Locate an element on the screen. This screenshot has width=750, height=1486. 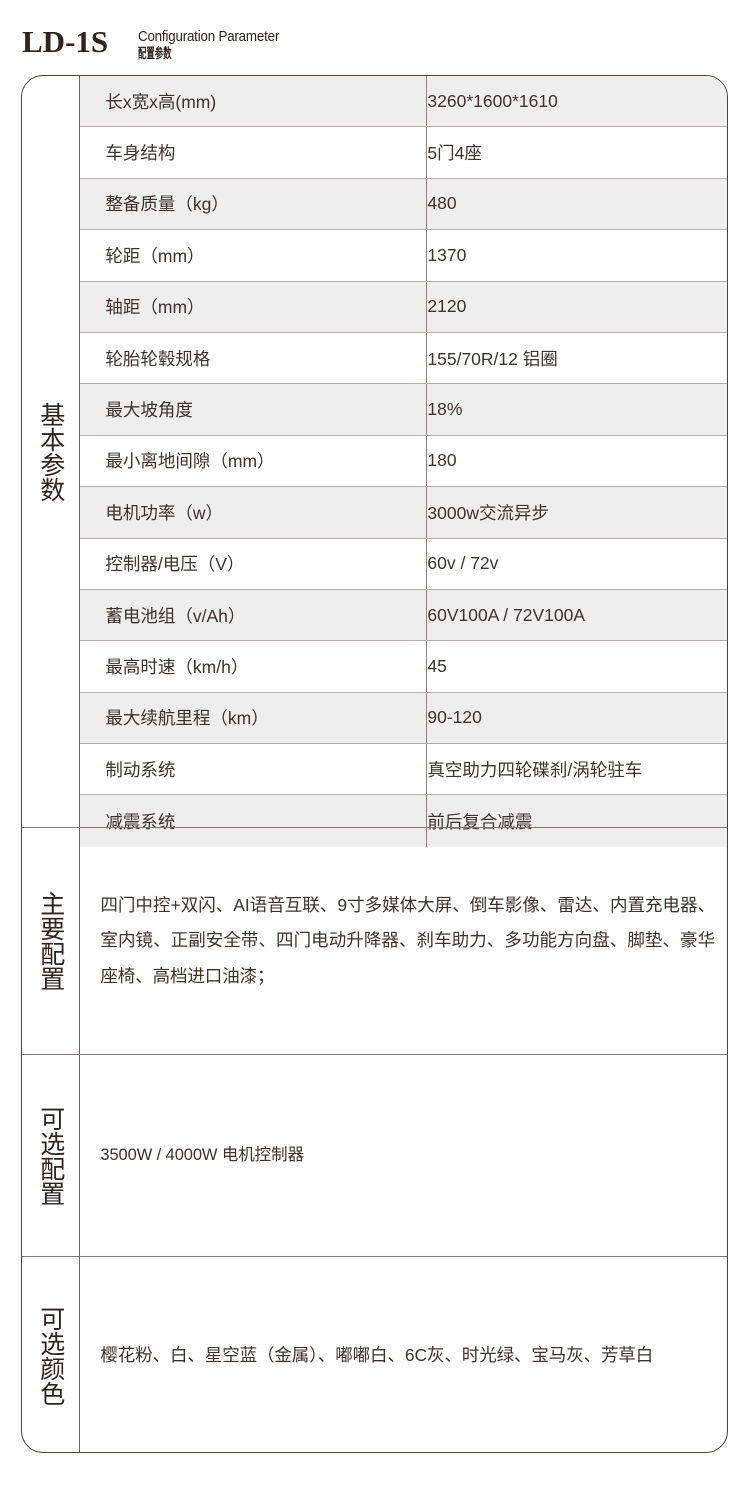
section-label-basic-text: 基本参数 is located at coordinates (50, 451).